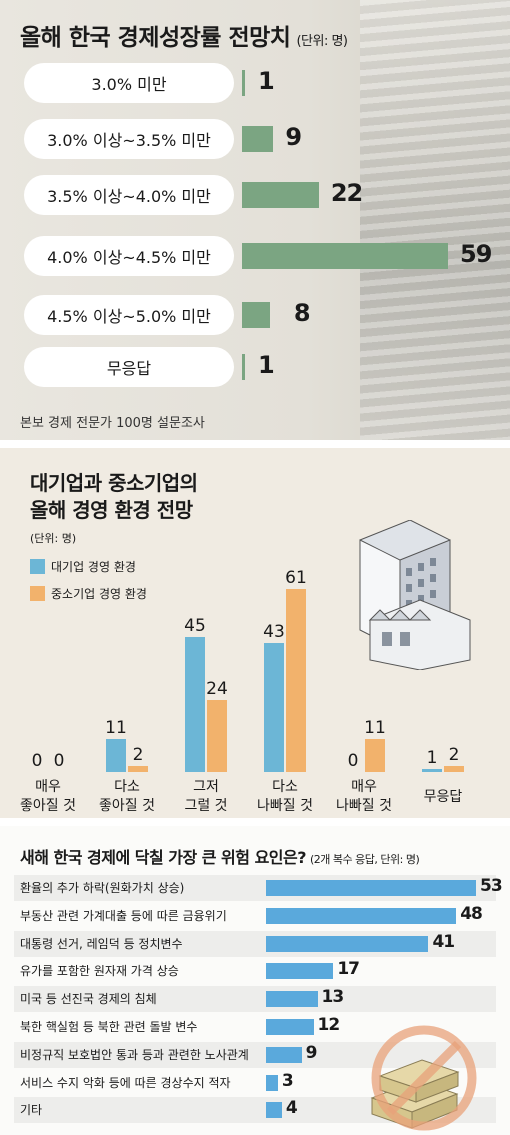 The image size is (510, 1135). Describe the element at coordinates (101, 943) in the screenshot. I see `risk-row-label: 대통령 선거, 레임덕 등 정치변수` at that location.